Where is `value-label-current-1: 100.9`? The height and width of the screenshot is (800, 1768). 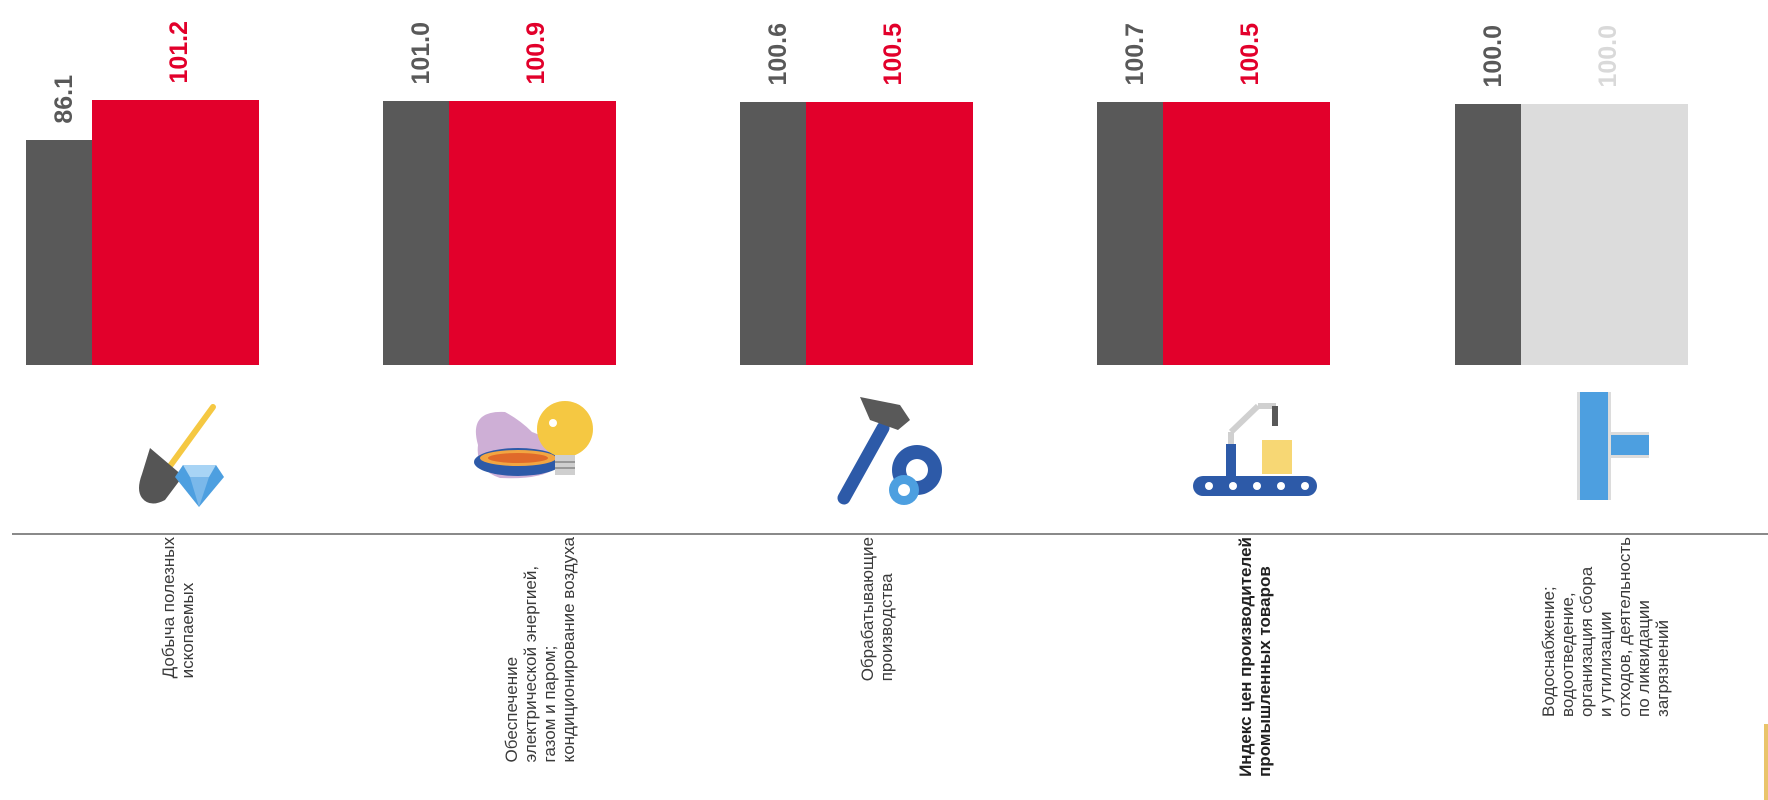 value-label-current-1: 100.9 is located at coordinates (536, 53).